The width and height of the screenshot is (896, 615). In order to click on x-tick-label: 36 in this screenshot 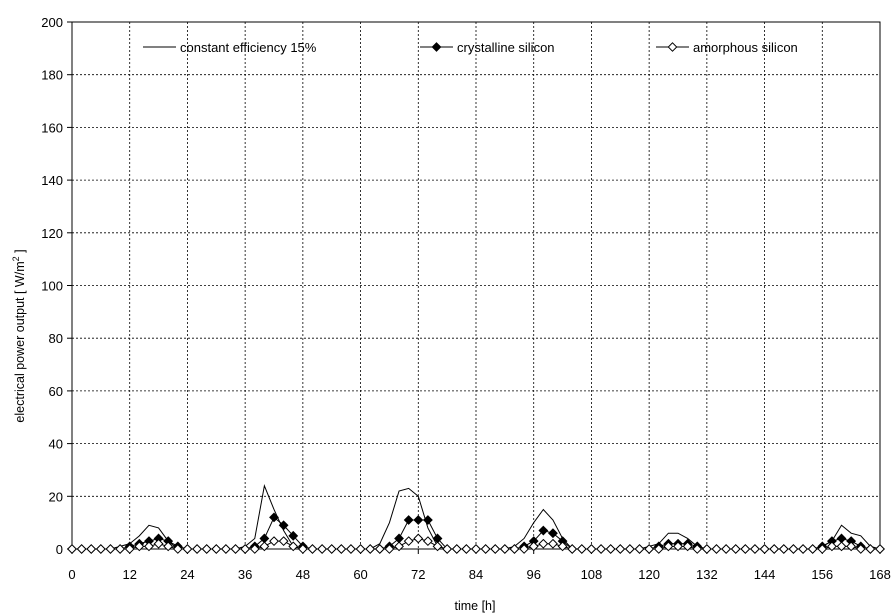, I will do `click(245, 574)`.